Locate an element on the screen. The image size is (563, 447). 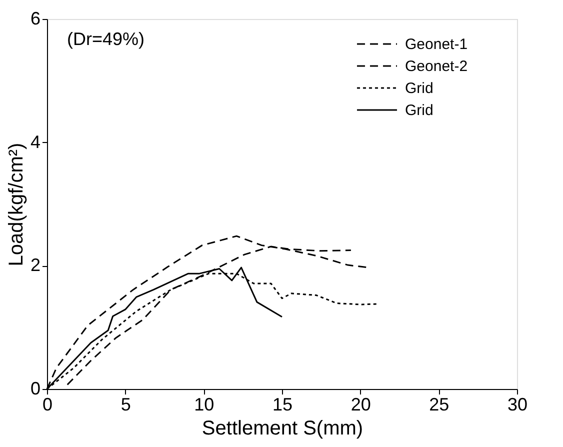
x-tick-label: 15 is located at coordinates (282, 404).